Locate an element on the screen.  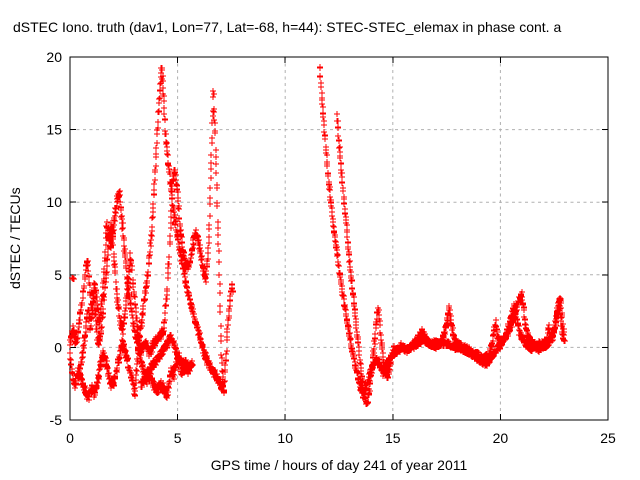
x-axis-label: GPS time / hours of day 241 of year 2011 is located at coordinates (339, 465).